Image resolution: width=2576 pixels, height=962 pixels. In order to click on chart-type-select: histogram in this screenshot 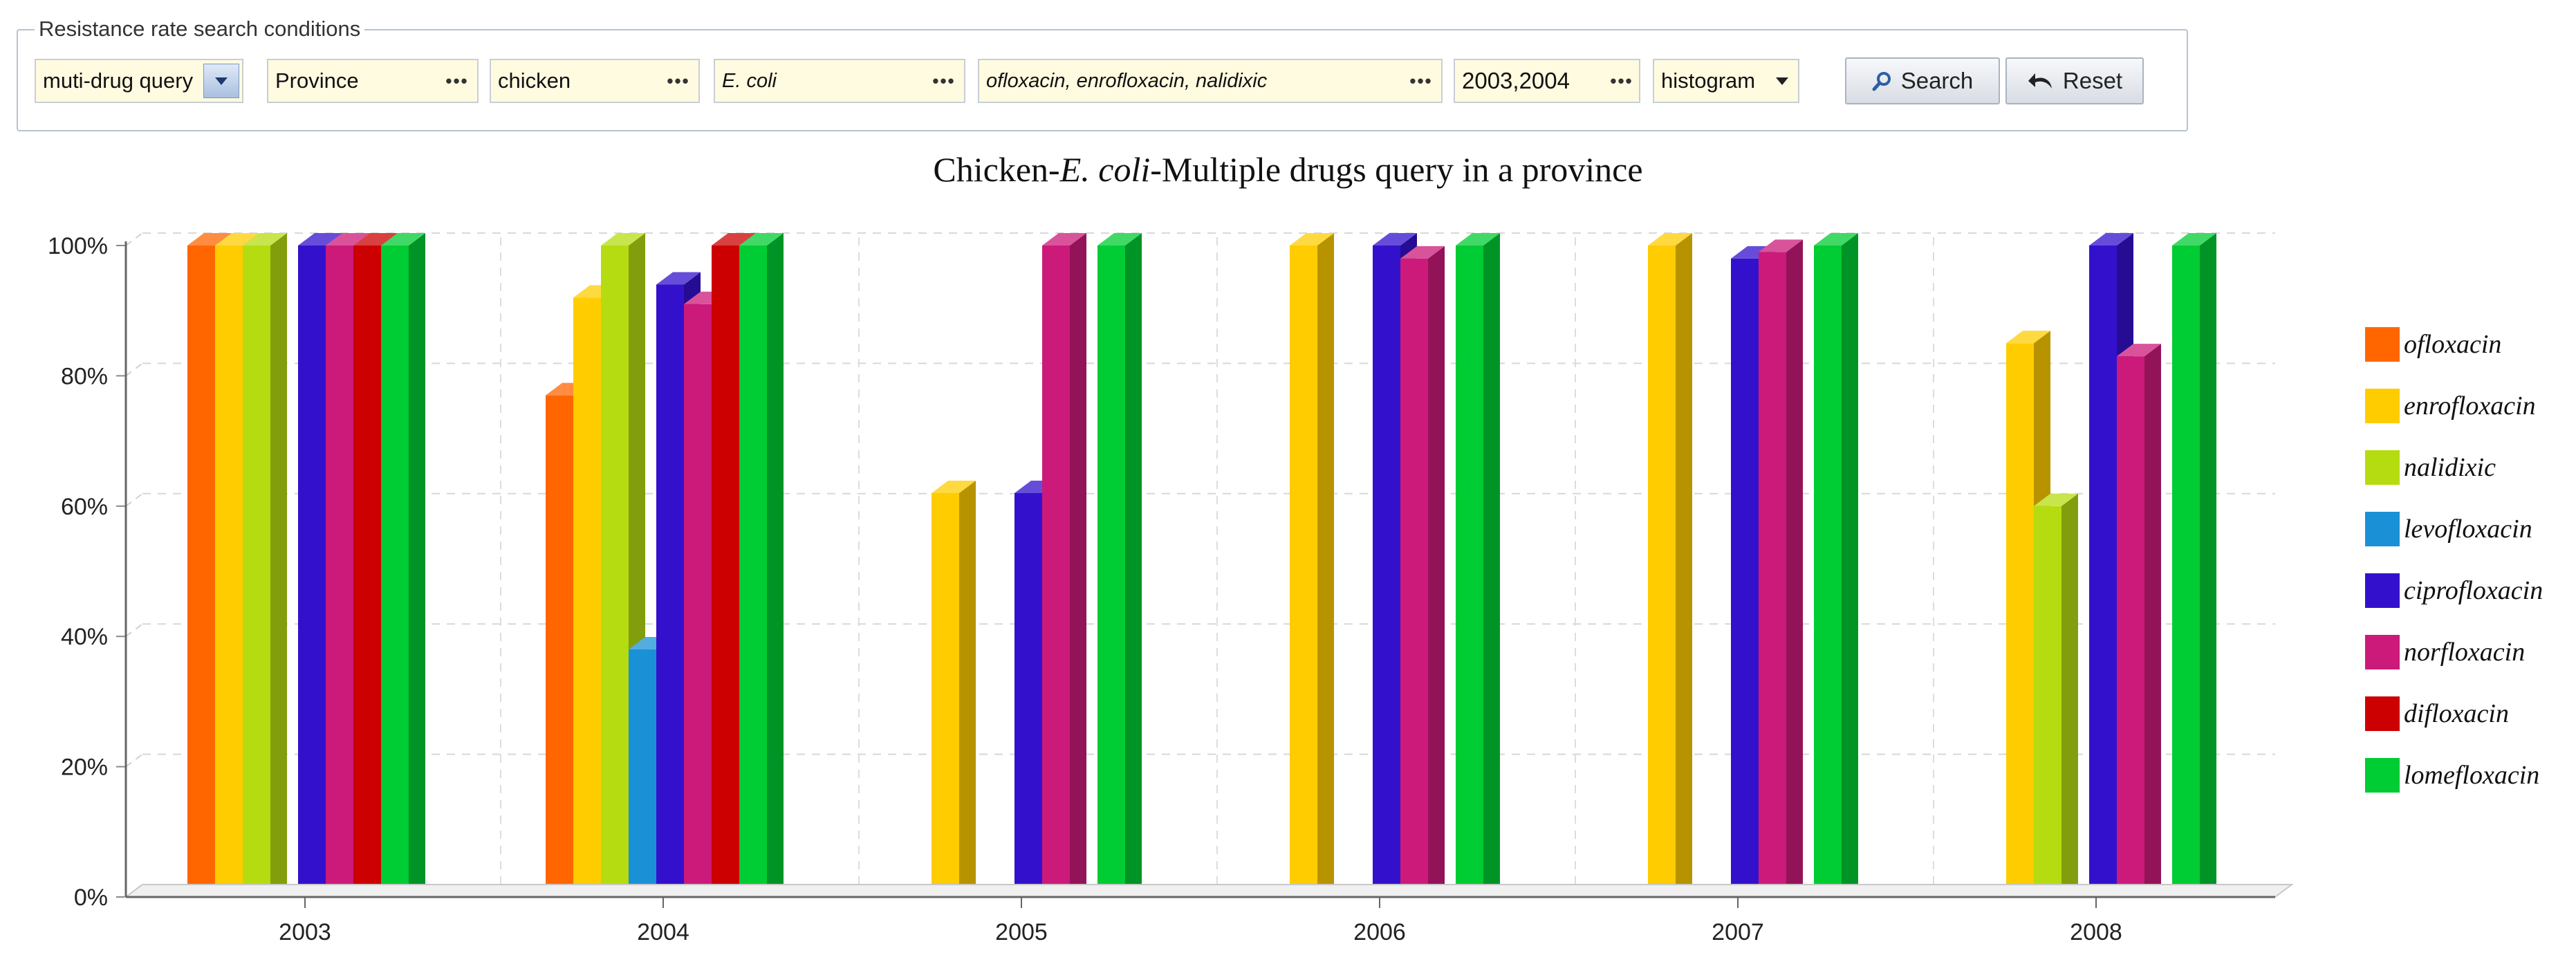, I will do `click(1726, 81)`.